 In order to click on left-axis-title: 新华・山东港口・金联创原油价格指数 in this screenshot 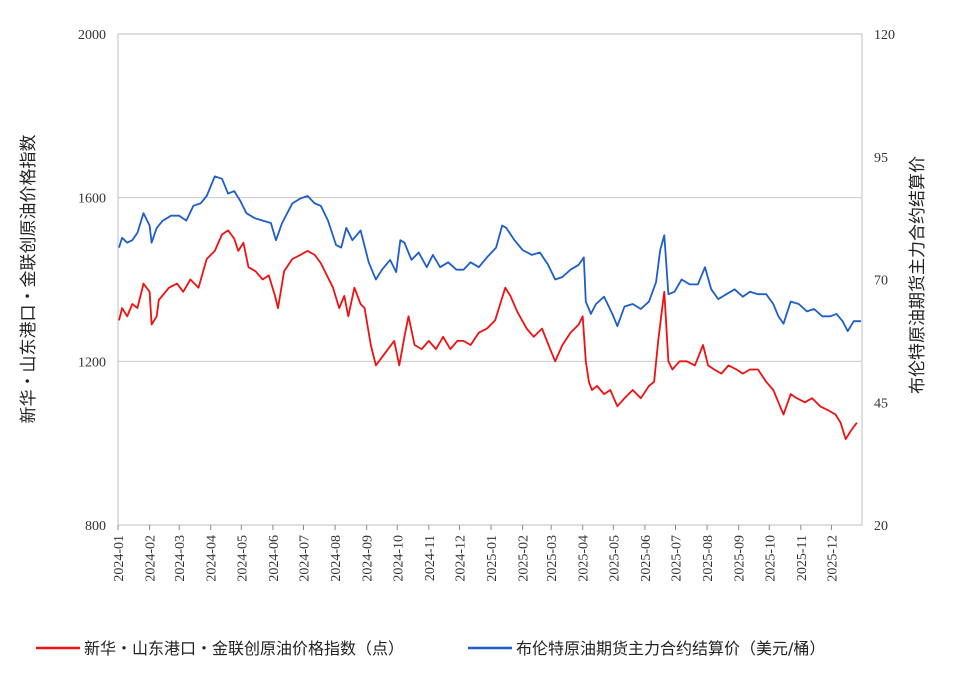, I will do `click(29, 279)`.